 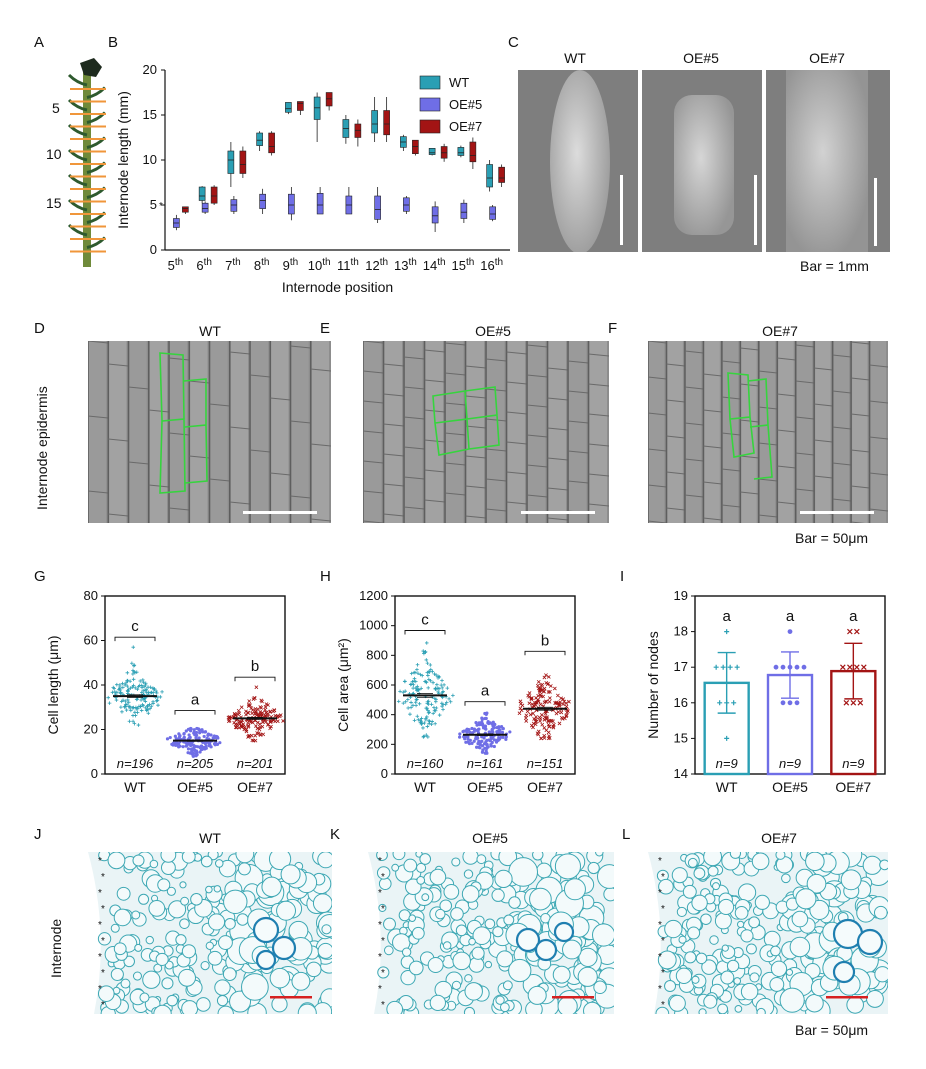 What do you see at coordinates (87, 162) in the screenshot?
I see `plant-schematic` at bounding box center [87, 162].